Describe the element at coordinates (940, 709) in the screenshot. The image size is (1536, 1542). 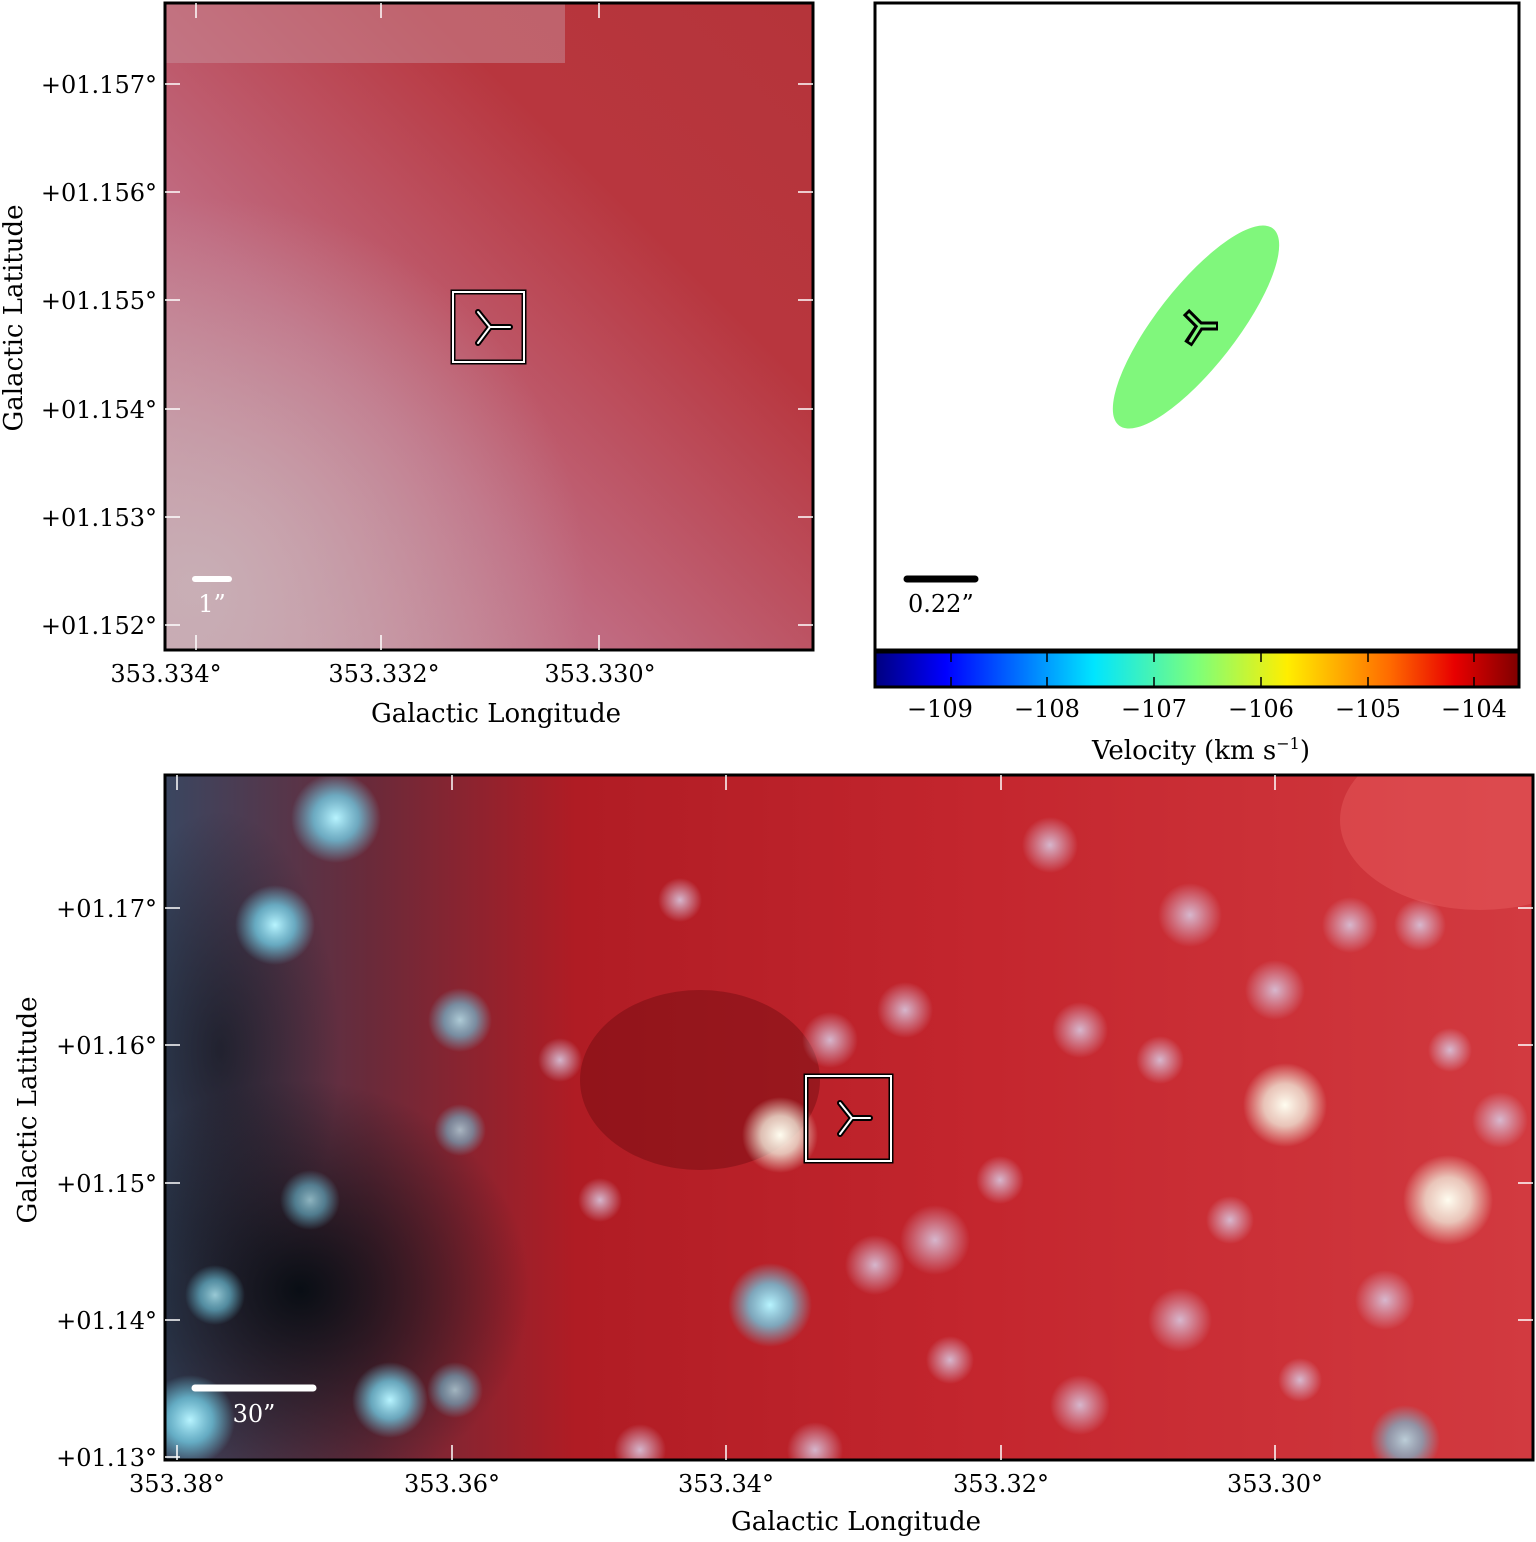
I see `colorbar-tick-label: −109` at that location.